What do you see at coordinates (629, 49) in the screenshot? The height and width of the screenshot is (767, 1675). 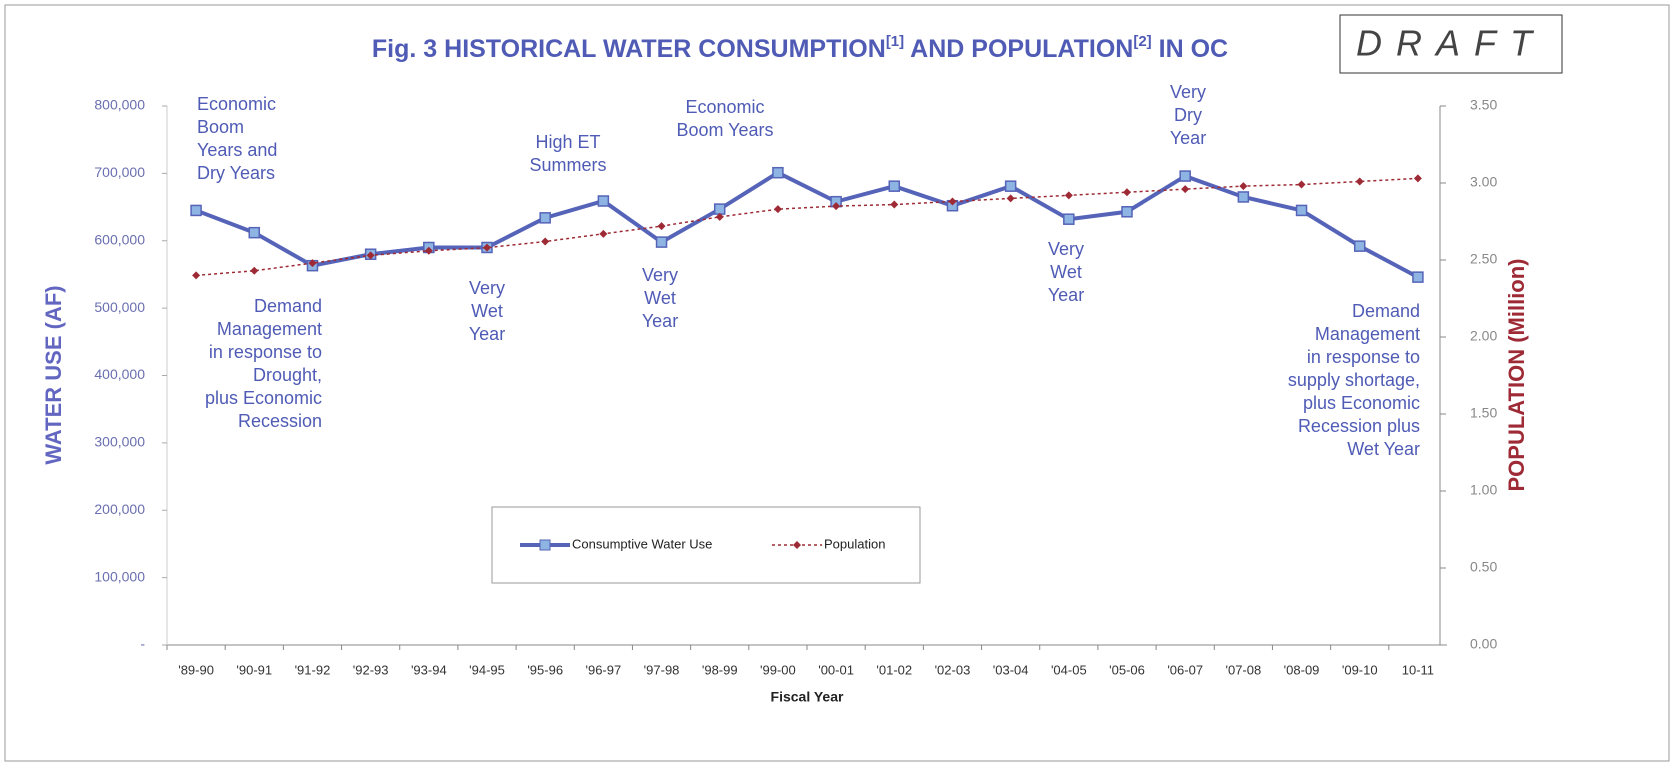 I see `title-part: Fig. 3 HISTORICAL WATER CONSUMPTION` at bounding box center [629, 49].